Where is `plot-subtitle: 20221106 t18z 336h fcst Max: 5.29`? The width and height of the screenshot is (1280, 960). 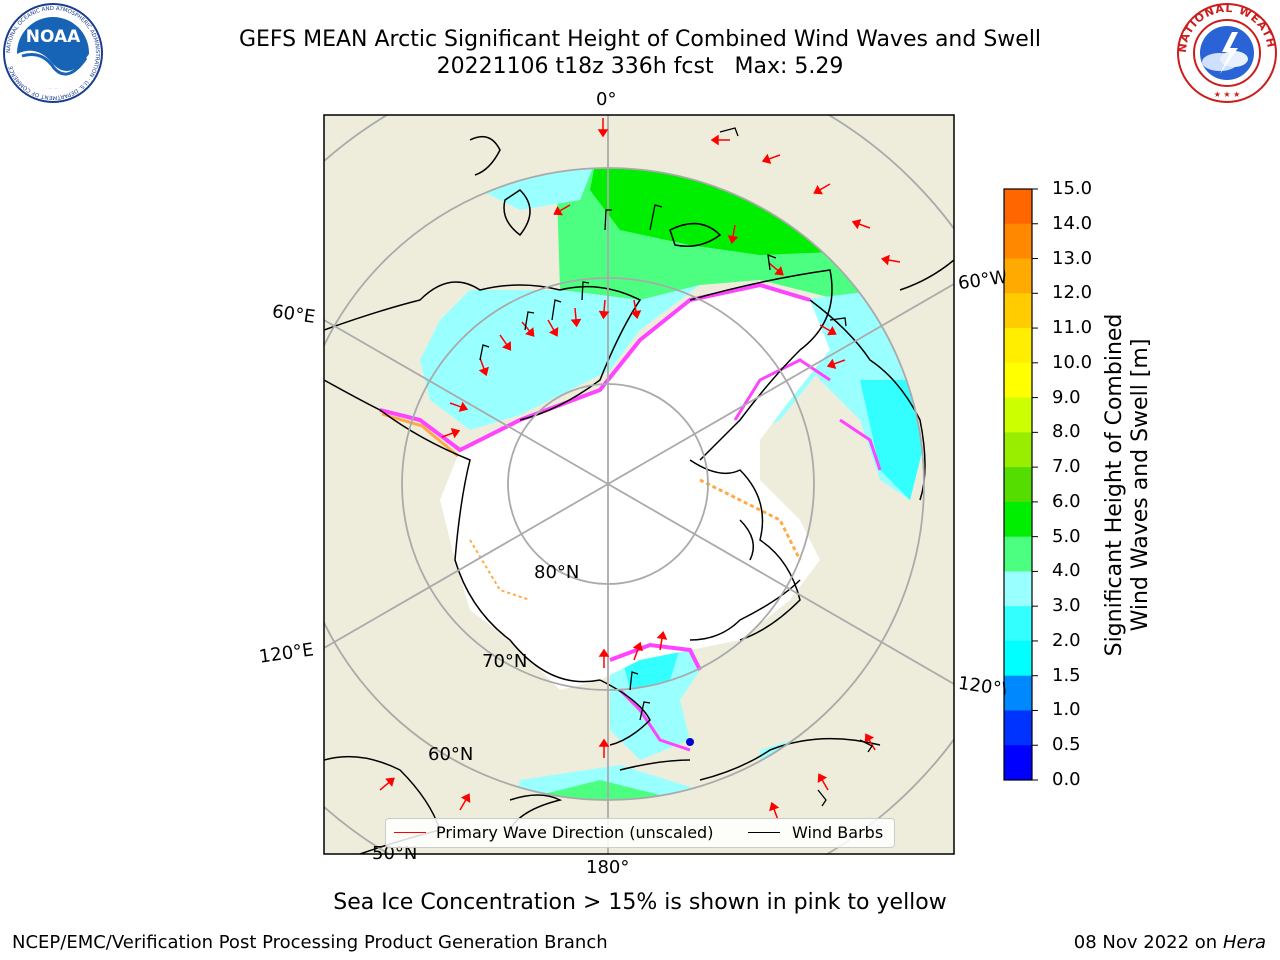 plot-subtitle: 20221106 t18z 336h fcst Max: 5.29 is located at coordinates (640, 66).